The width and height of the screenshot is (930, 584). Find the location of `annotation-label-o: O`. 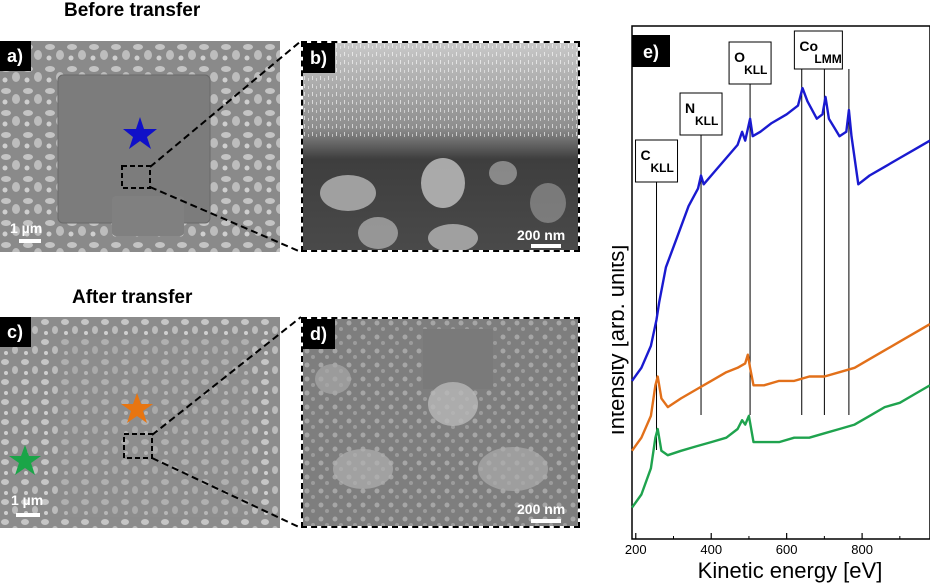

annotation-label-o: O is located at coordinates (739, 57).